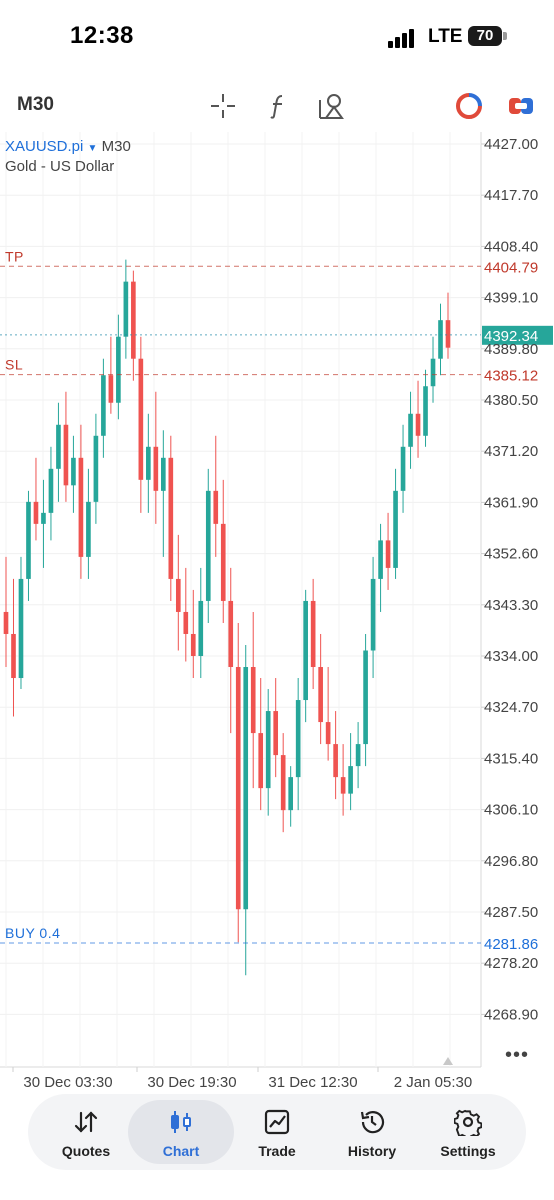  I want to click on y-tick-label: 4361.90, so click(511, 502).